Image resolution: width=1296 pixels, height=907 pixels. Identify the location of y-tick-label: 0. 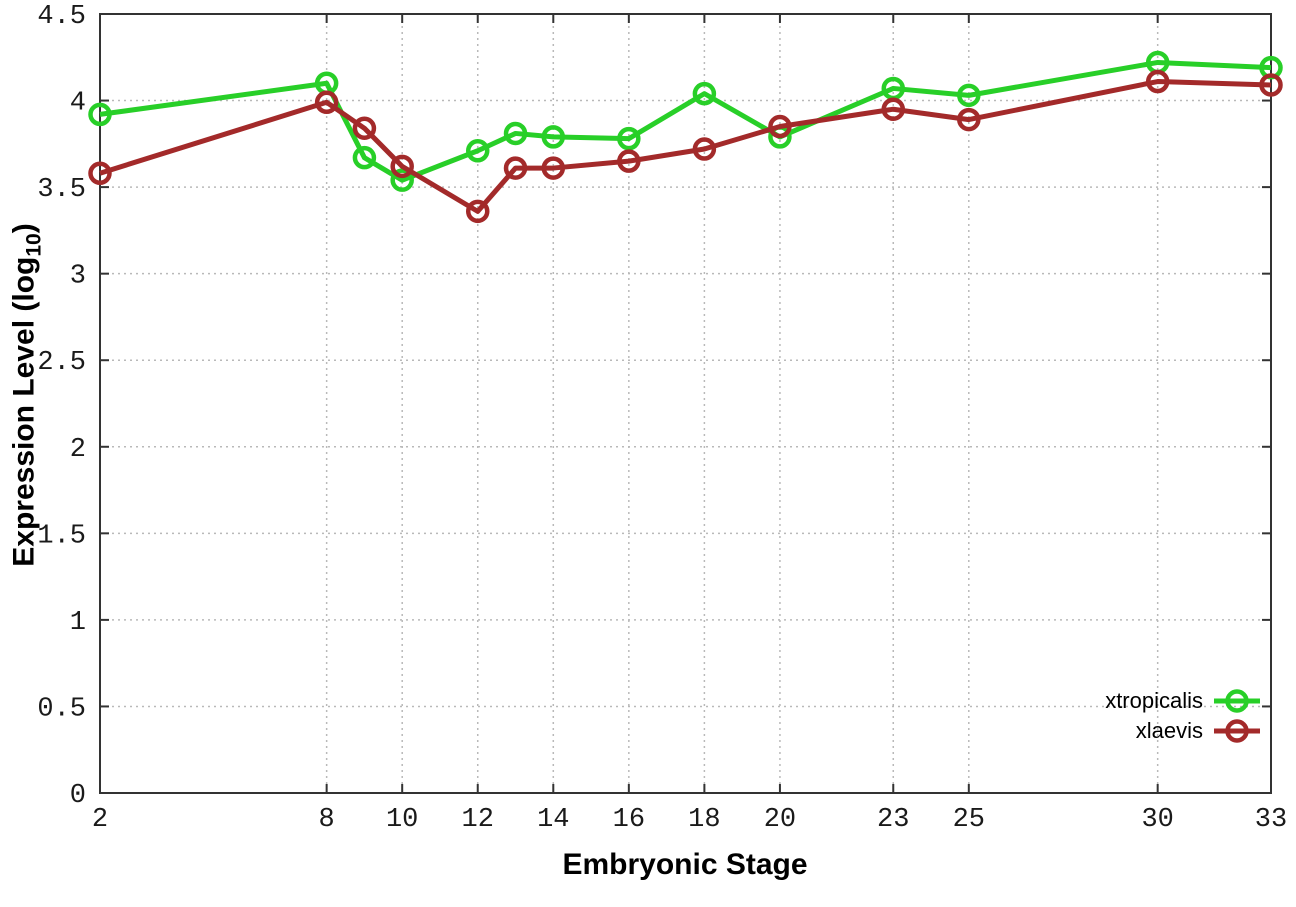
(78, 796).